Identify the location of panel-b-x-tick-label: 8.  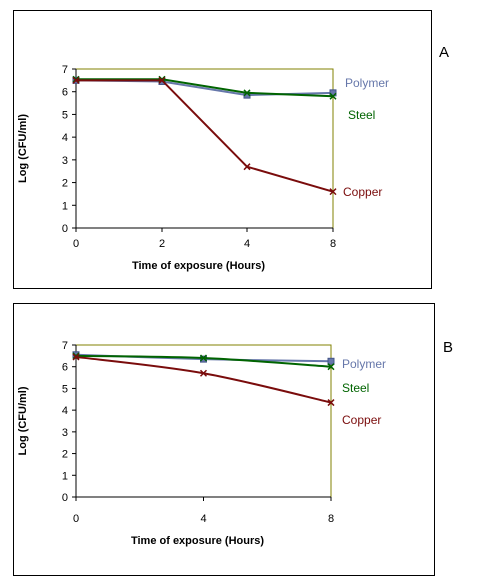
(331, 519).